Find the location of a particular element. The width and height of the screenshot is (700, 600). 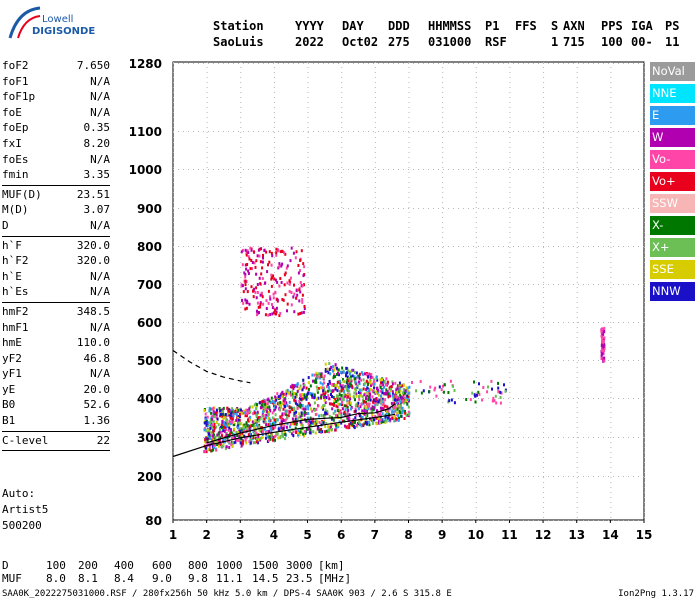

param-row: foEp 0.35 is located at coordinates (56, 128).